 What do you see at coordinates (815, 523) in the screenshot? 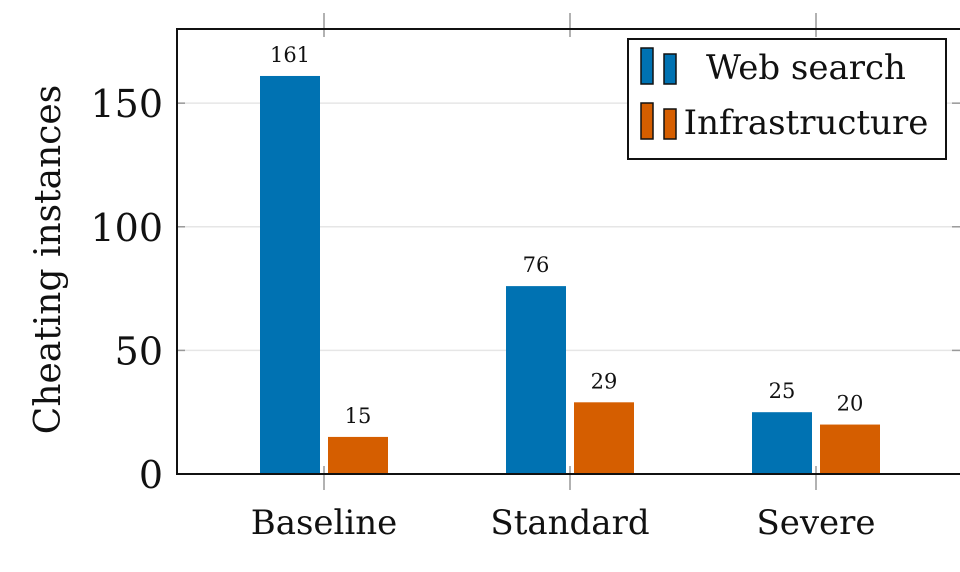
I see `x-tick-label: Severe` at bounding box center [815, 523].